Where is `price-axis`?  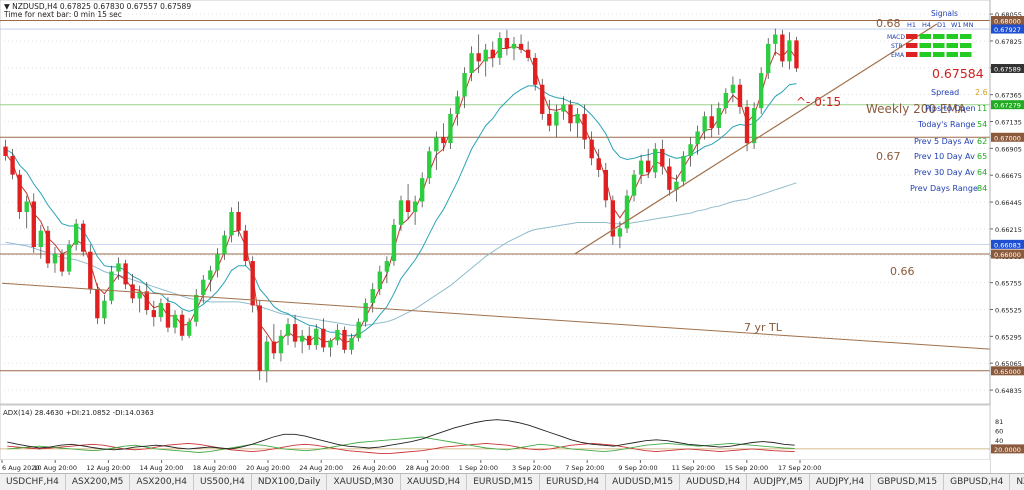
price-axis is located at coordinates (1007, 236).